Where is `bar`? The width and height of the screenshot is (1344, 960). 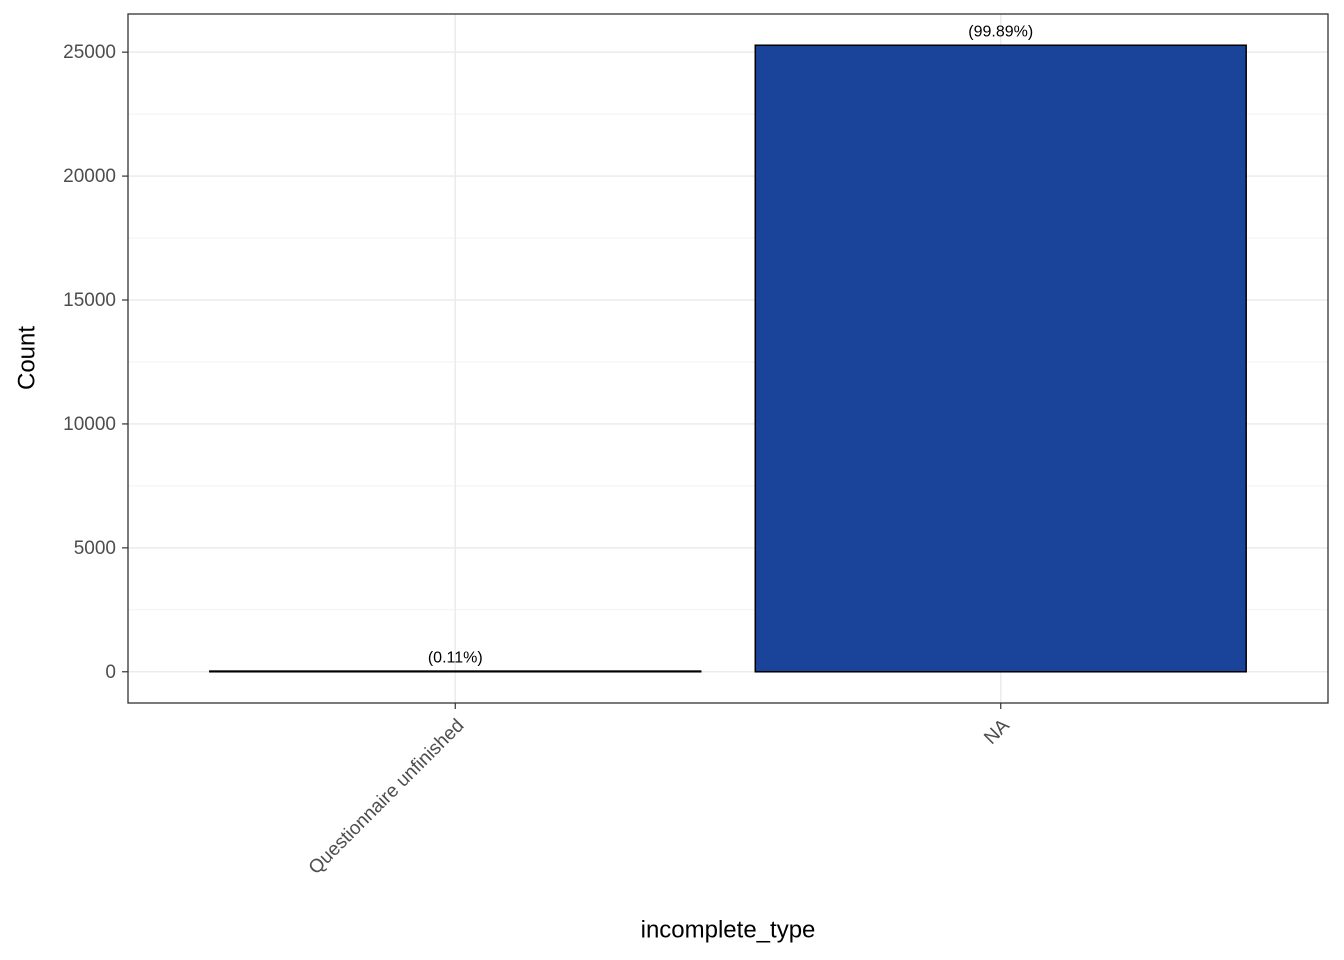 bar is located at coordinates (455, 671).